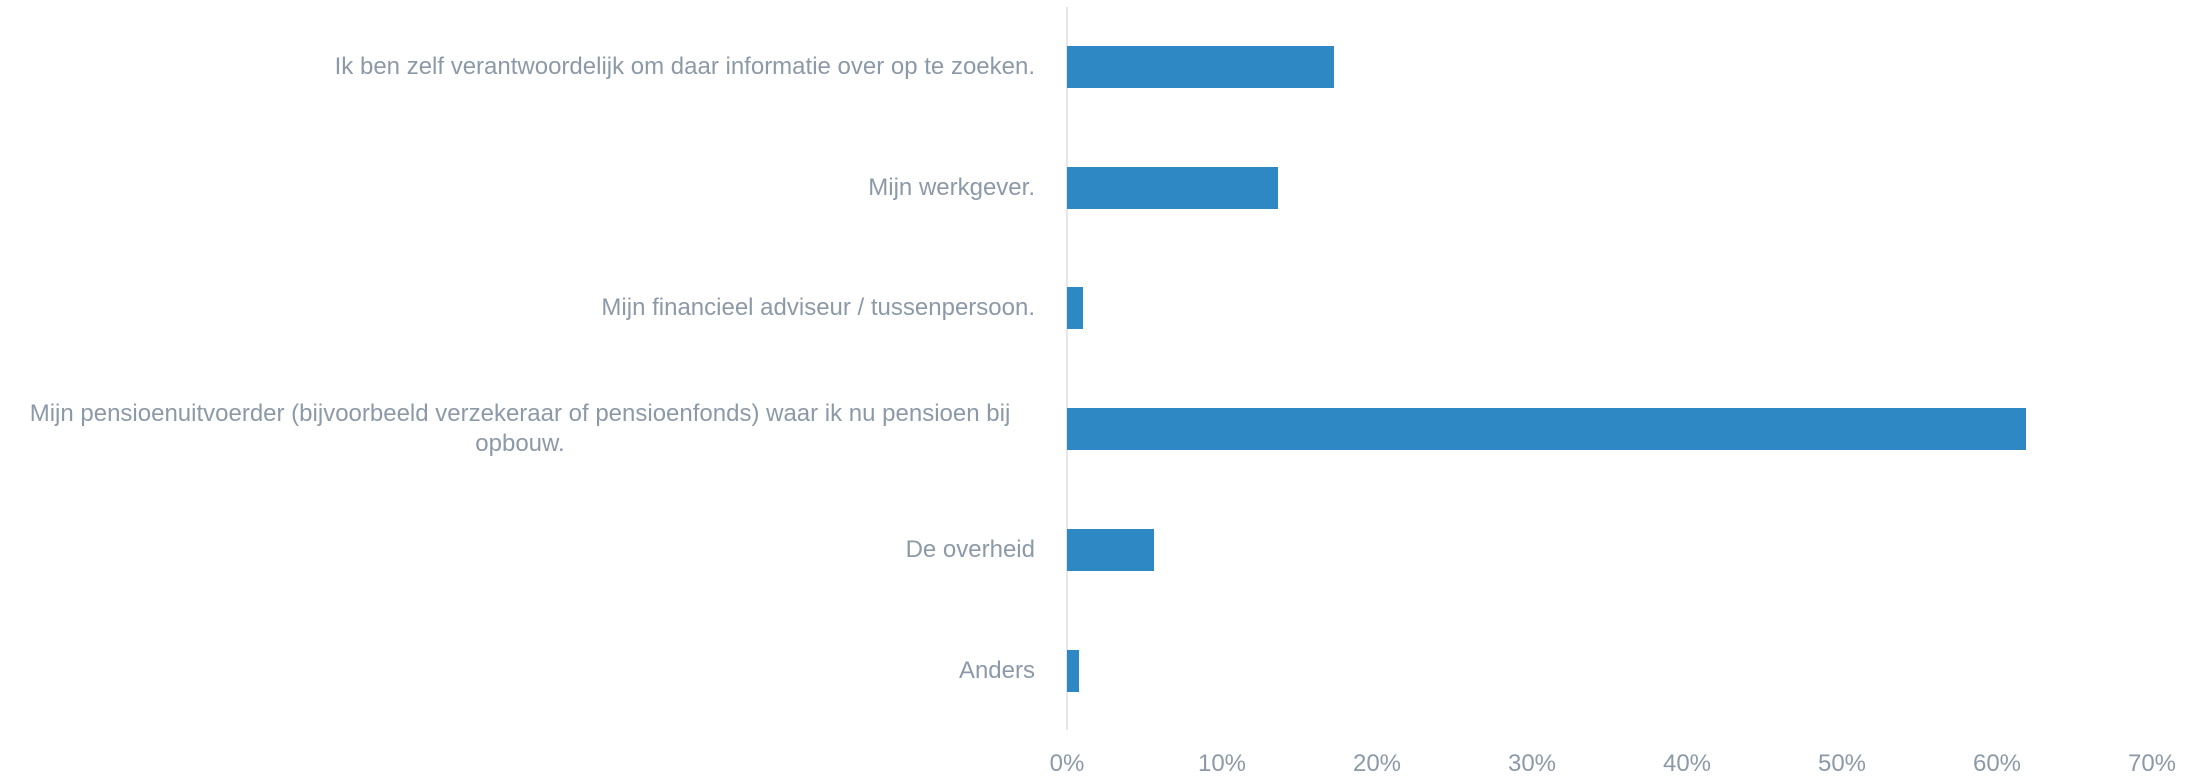 This screenshot has width=2201, height=778. What do you see at coordinates (517, 671) in the screenshot?
I see `category-label-row: Anders` at bounding box center [517, 671].